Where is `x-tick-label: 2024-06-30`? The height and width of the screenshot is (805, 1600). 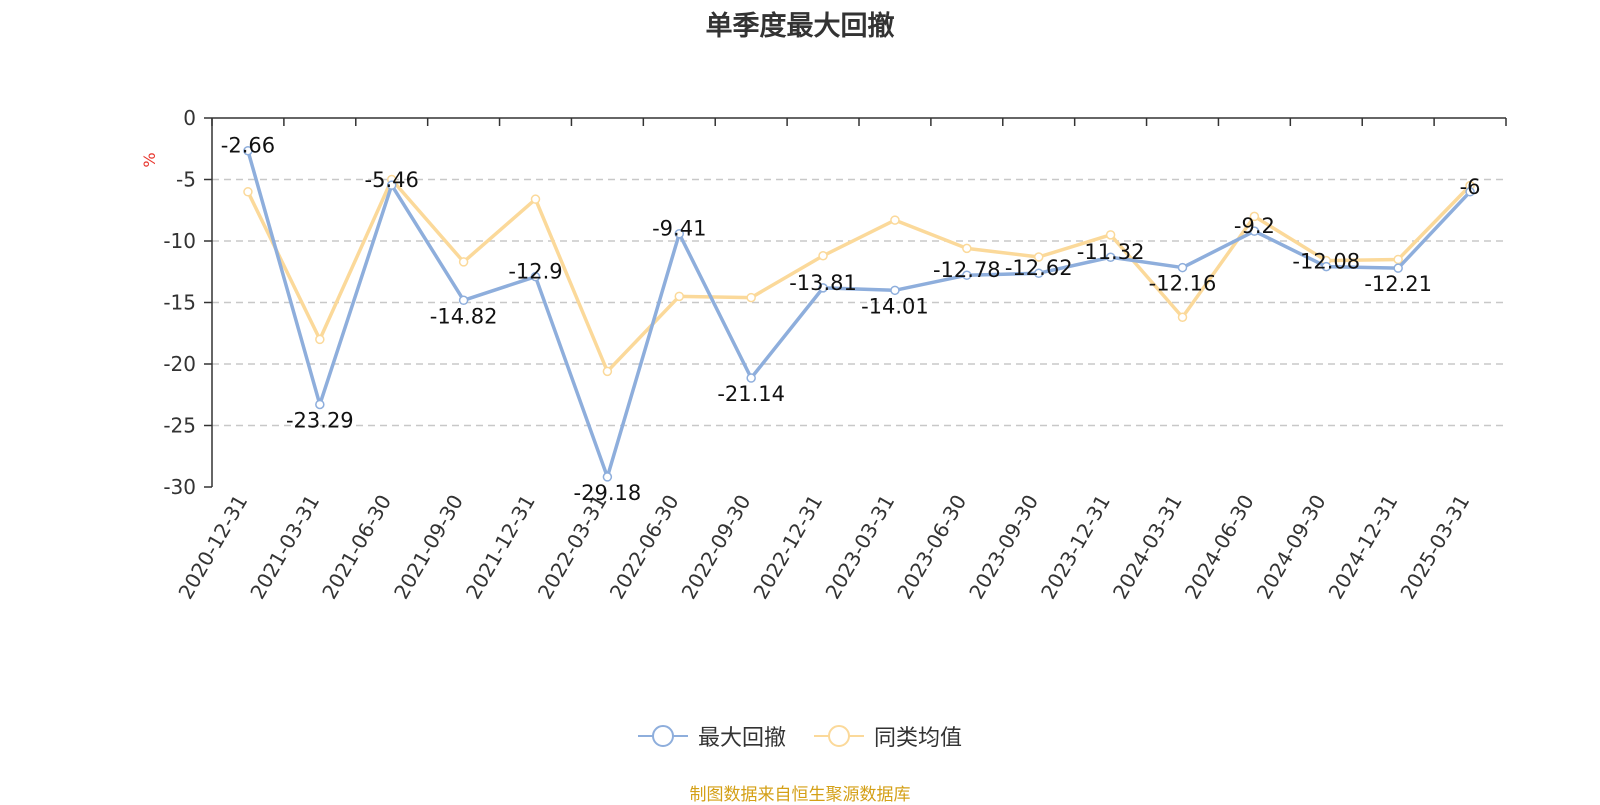 x-tick-label: 2024-06-30 is located at coordinates (1219, 547).